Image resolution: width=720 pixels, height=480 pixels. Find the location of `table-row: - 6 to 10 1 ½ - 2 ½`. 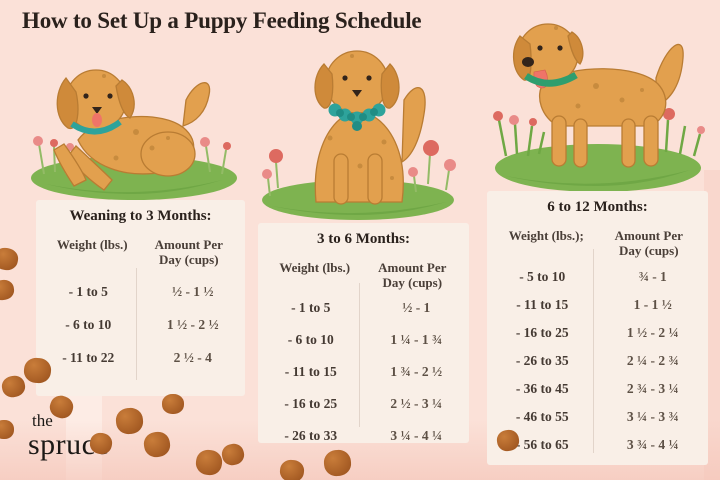

table-row: - 6 to 10 1 ½ - 2 ½ is located at coordinates (140, 325).